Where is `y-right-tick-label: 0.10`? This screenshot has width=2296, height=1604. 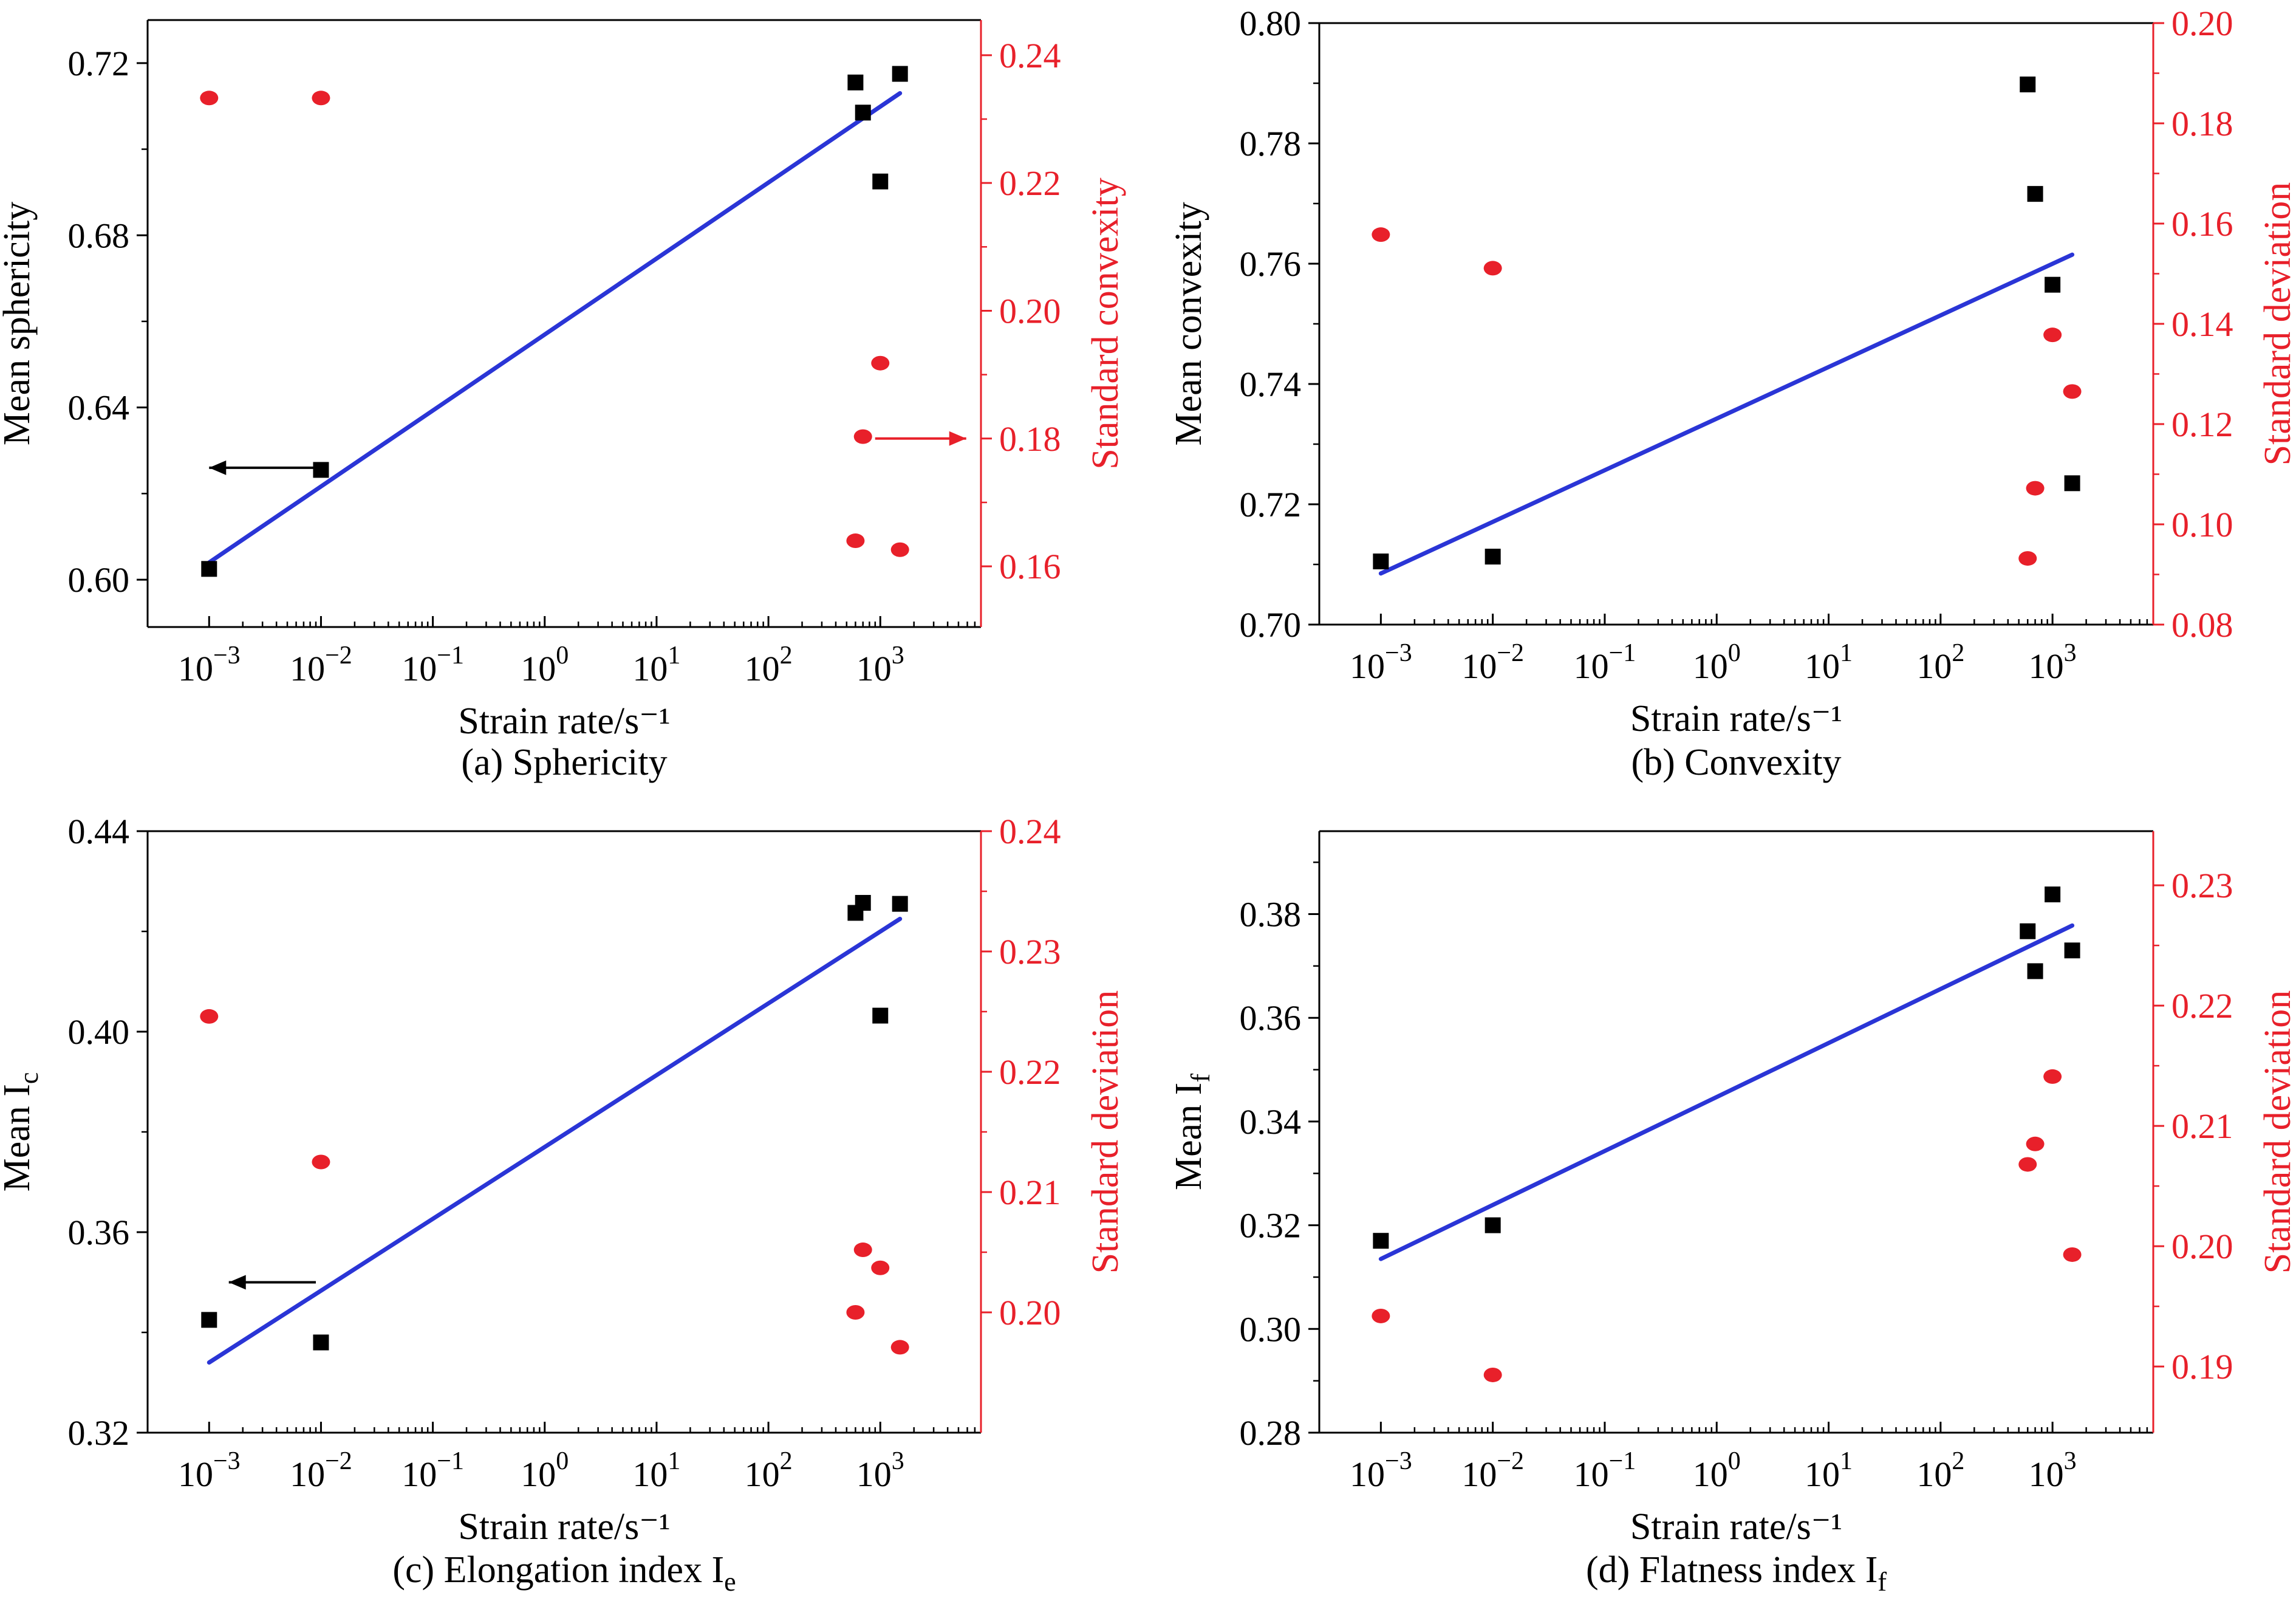 y-right-tick-label: 0.10 is located at coordinates (2202, 524).